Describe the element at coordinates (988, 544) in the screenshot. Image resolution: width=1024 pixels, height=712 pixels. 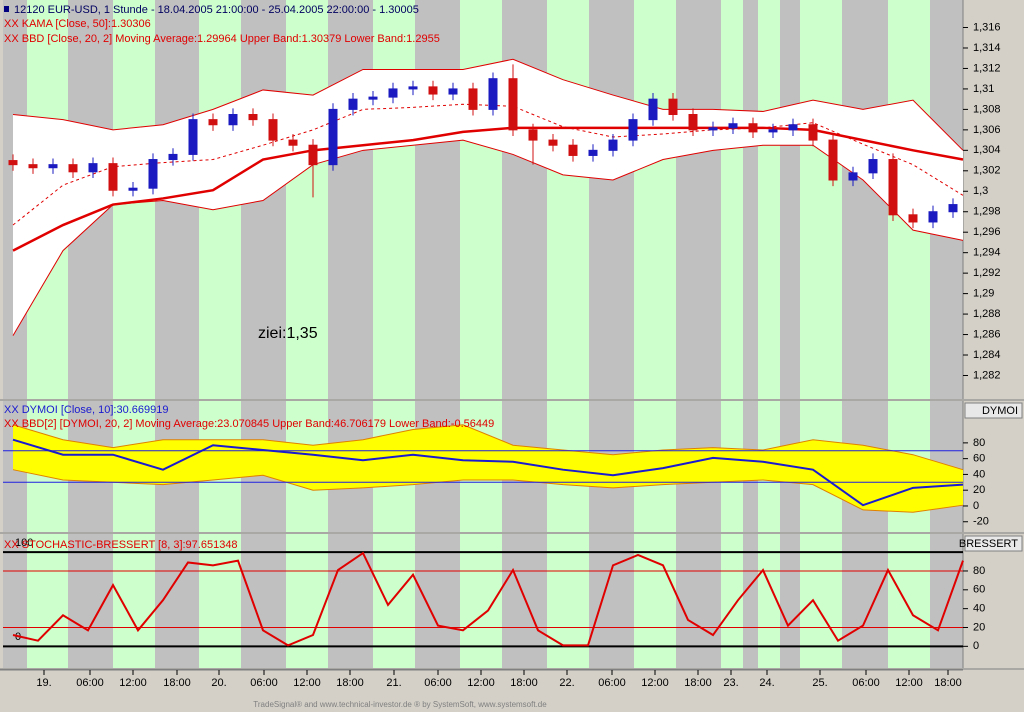
I see `pane-label: BRESSERT` at that location.